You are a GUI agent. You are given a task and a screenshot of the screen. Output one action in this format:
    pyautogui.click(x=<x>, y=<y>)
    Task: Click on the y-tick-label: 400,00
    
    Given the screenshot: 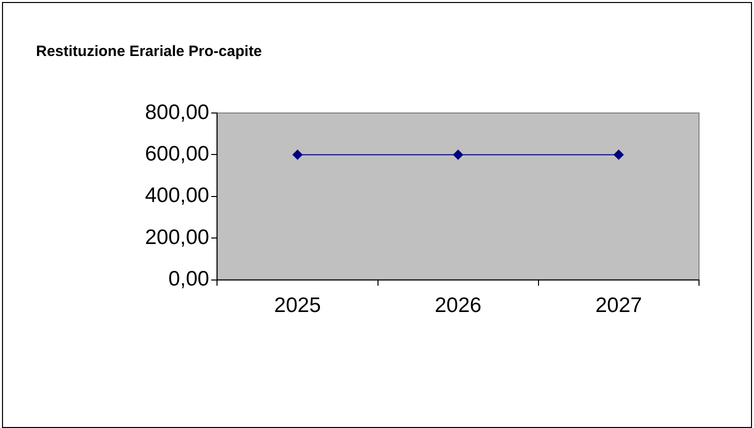 What is the action you would take?
    pyautogui.click(x=177, y=196)
    